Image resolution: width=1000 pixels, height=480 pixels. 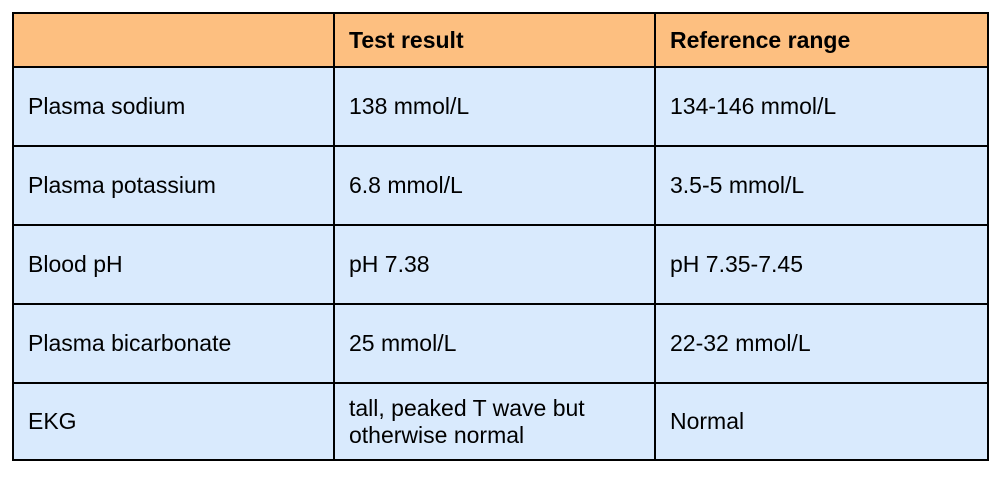 I want to click on cell-test-result: 6.8 mmol/L, so click(x=494, y=185).